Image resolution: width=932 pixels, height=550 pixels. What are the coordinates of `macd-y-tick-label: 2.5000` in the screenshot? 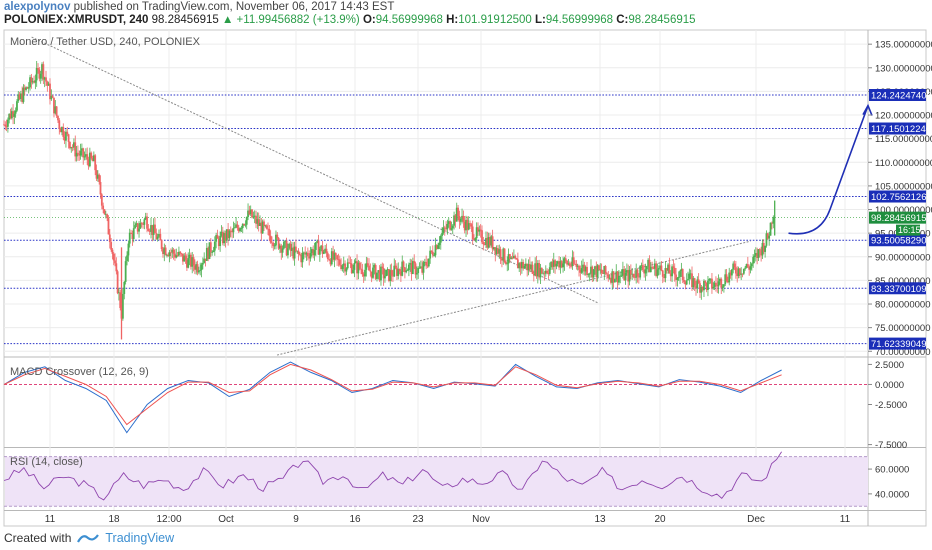 It's located at (889, 365).